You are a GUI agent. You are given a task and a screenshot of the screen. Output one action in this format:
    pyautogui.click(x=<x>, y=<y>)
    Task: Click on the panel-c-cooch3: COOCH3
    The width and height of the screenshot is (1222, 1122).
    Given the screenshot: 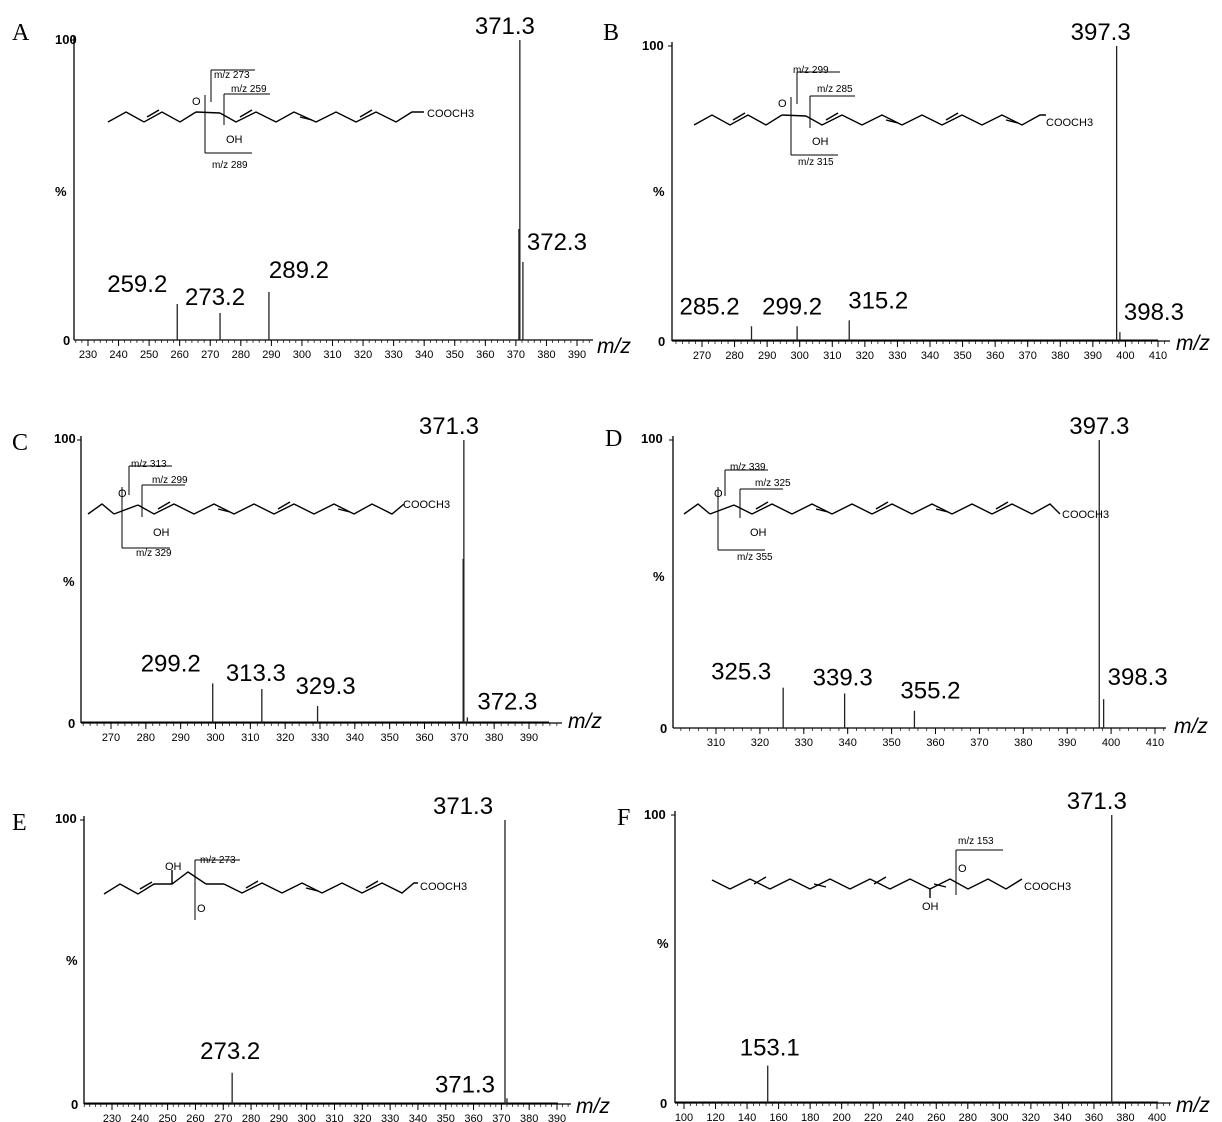 What is the action you would take?
    pyautogui.click(x=426, y=505)
    